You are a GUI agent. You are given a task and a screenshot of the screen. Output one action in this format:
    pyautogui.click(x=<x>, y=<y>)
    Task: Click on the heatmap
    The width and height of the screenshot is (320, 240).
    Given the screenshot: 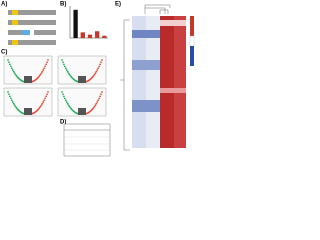 What is the action you would take?
    pyautogui.click(x=159, y=82)
    